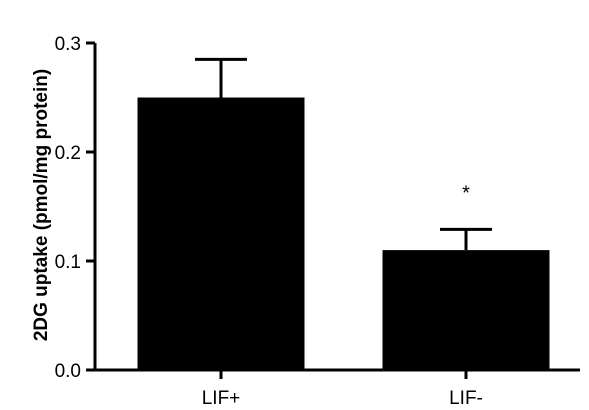 The image size is (589, 410). I want to click on y-tick-label: 0.1, so click(68, 262).